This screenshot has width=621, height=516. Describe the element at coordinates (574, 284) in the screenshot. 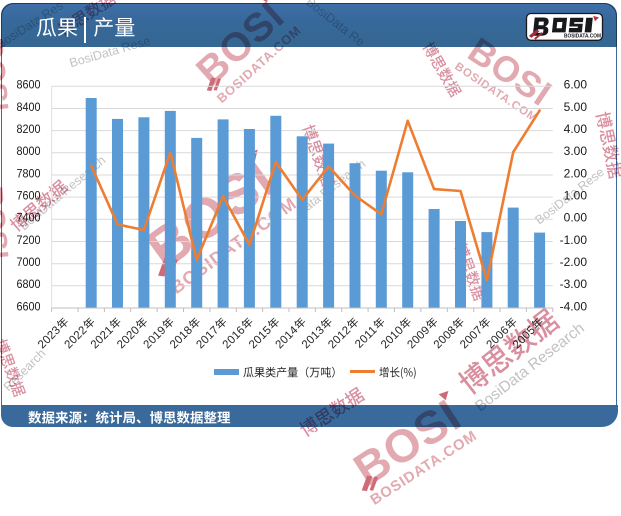

I see `svg-text: -3.00` at that location.